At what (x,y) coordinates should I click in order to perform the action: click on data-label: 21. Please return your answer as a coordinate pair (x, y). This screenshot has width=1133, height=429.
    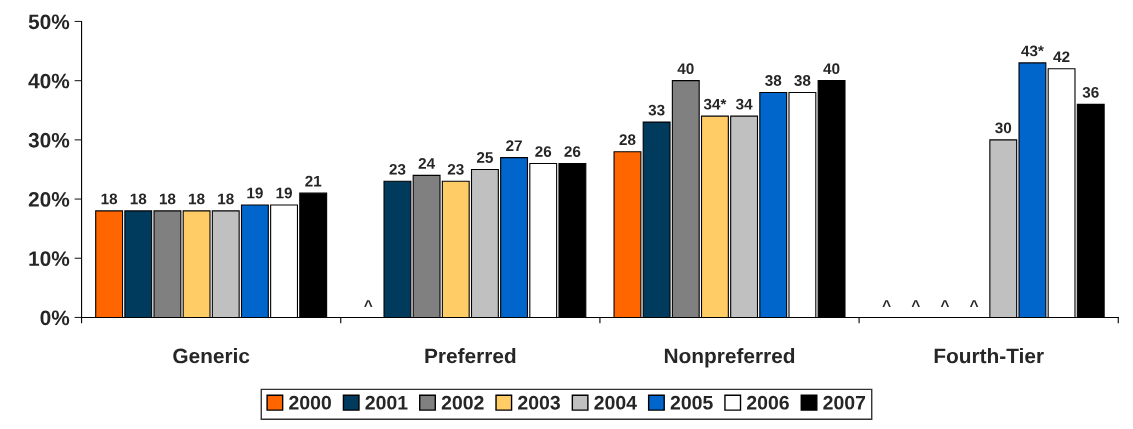
    Looking at the image, I should click on (313, 181).